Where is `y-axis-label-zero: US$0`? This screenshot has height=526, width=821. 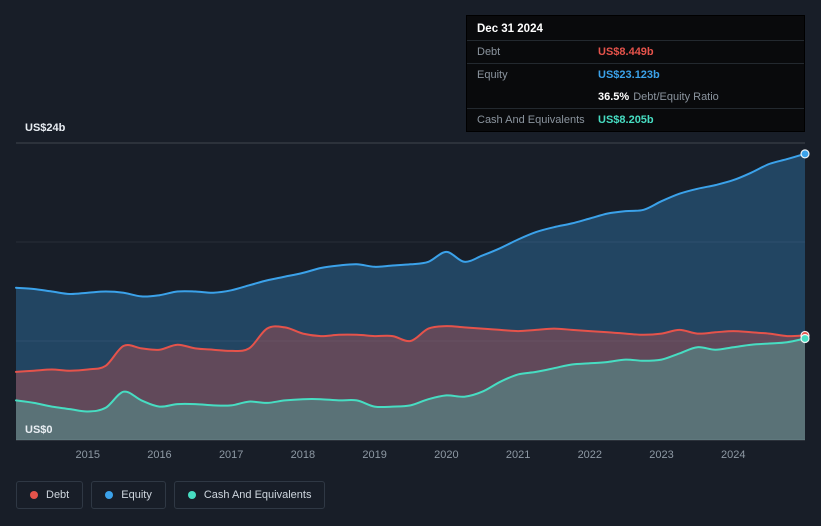 y-axis-label-zero: US$0 is located at coordinates (39, 430).